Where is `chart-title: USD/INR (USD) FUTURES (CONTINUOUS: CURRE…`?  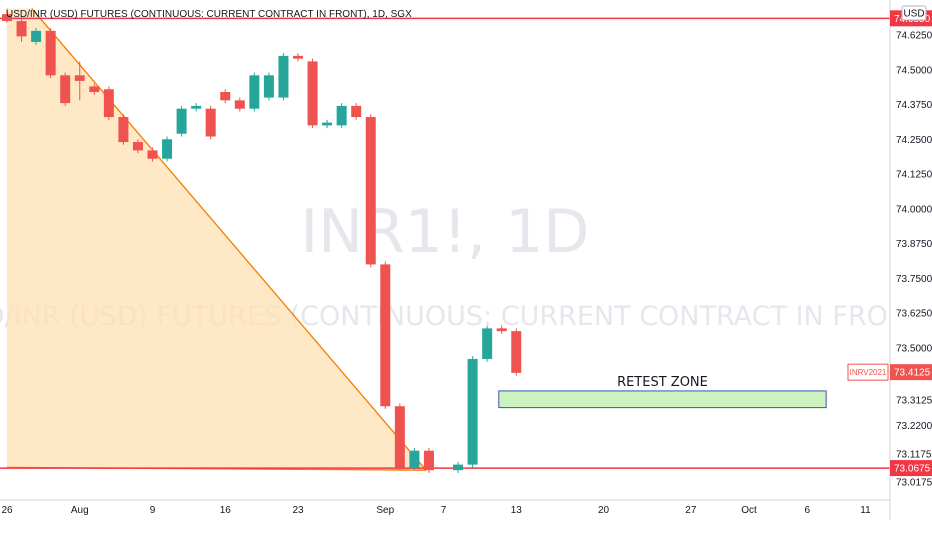
chart-title: USD/INR (USD) FUTURES (CONTINUOUS: CURRE… is located at coordinates (209, 14).